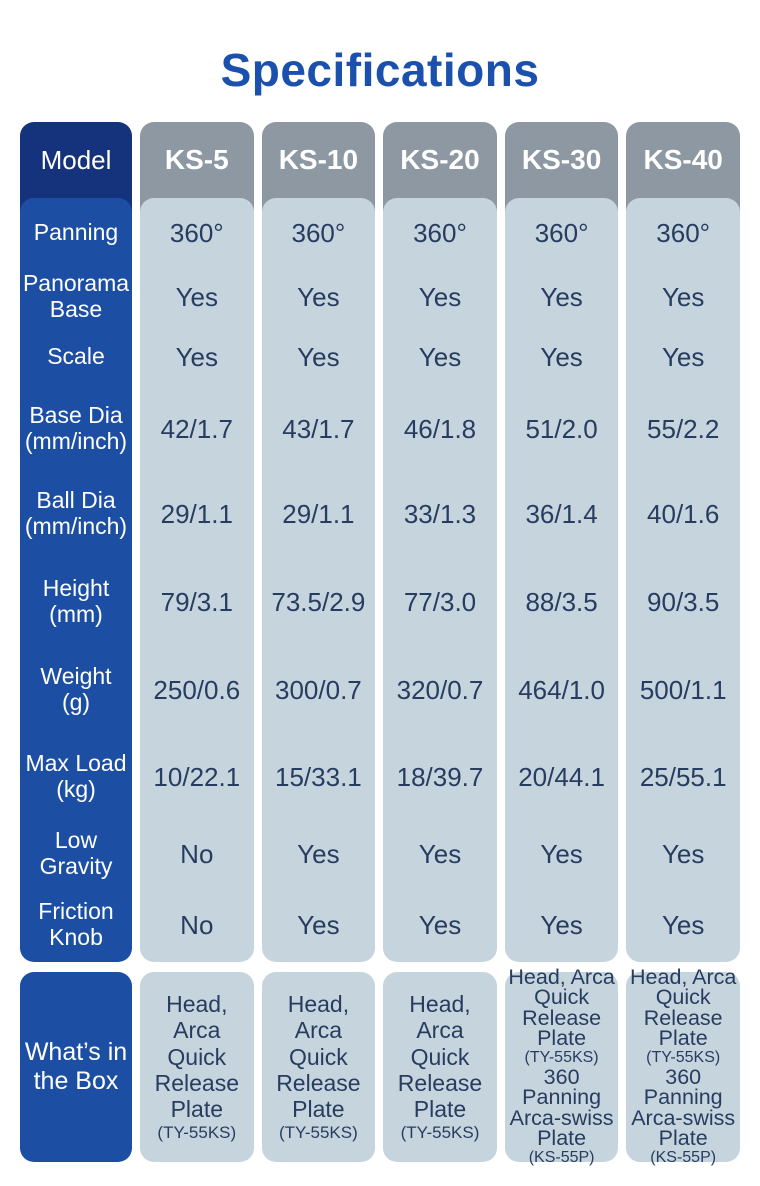 The image size is (760, 1186). Describe the element at coordinates (683, 601) in the screenshot. I see `spec-value: 90/3.5` at that location.